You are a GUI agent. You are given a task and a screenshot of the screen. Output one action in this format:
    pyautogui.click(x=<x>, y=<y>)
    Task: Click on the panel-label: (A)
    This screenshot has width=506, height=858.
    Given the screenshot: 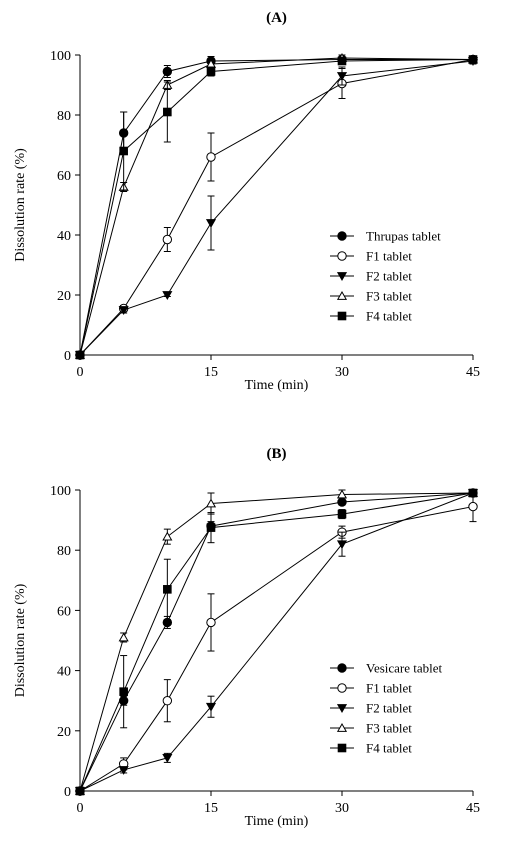 What is the action you would take?
    pyautogui.click(x=276, y=18)
    